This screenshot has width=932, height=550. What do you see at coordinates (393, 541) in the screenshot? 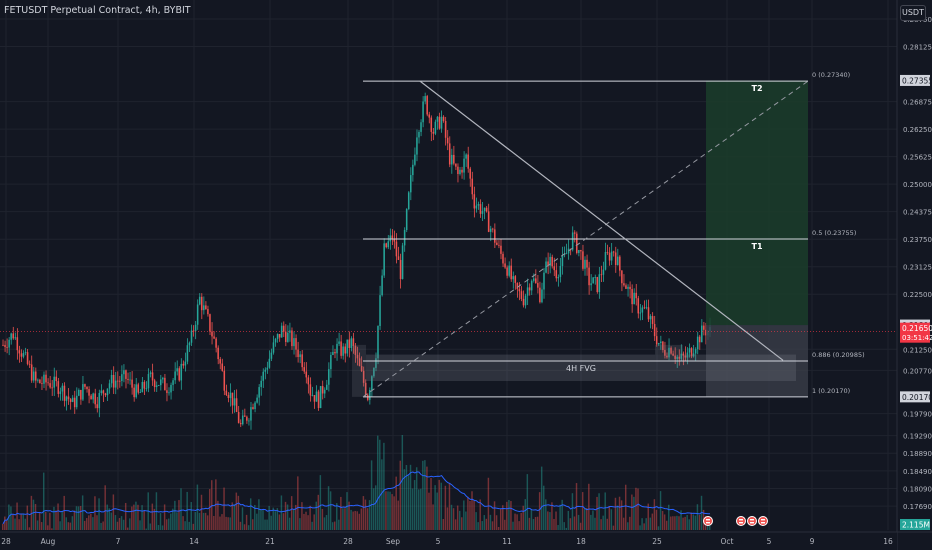
I see `x-tick-label: Sep` at bounding box center [393, 541].